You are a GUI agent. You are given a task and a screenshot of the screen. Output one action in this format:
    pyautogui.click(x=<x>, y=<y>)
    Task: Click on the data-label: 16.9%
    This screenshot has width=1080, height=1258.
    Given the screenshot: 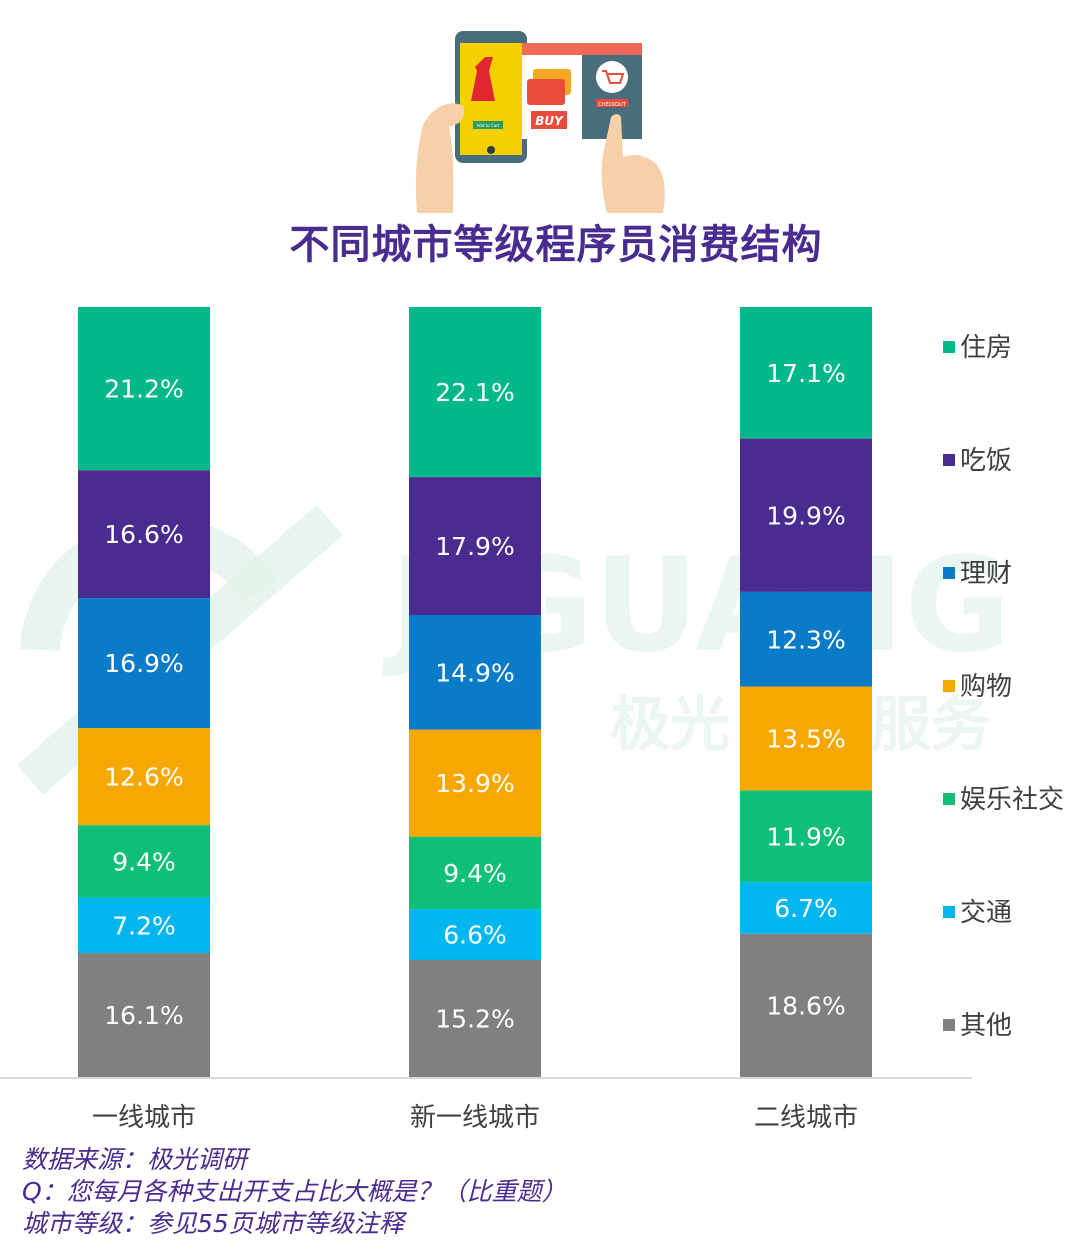 What is the action you would take?
    pyautogui.click(x=143, y=663)
    